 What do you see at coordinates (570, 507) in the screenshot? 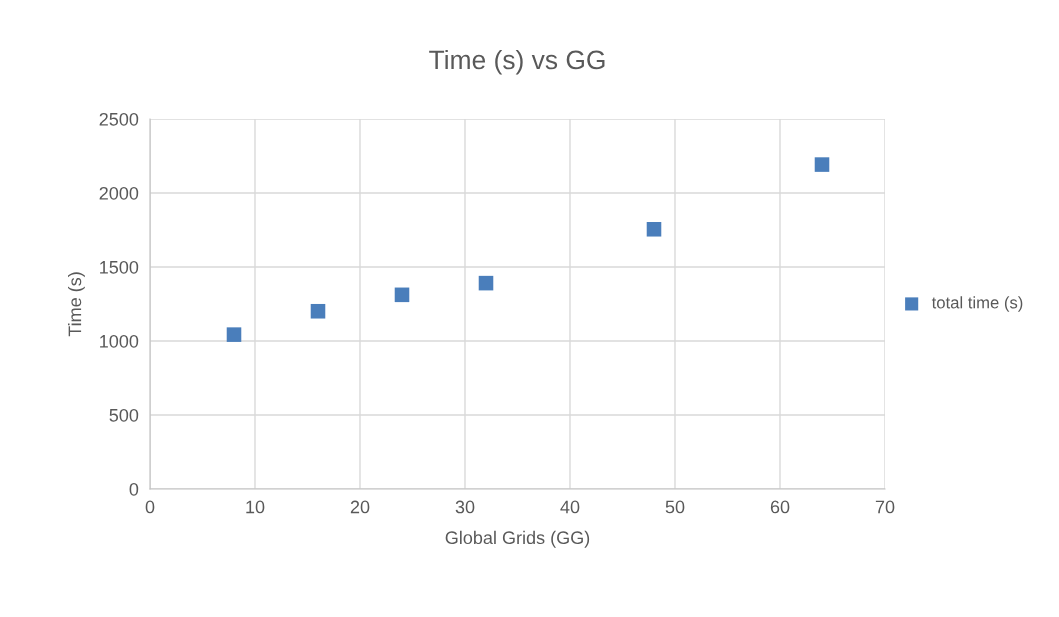
I see `x-tick-label: 40` at bounding box center [570, 507].